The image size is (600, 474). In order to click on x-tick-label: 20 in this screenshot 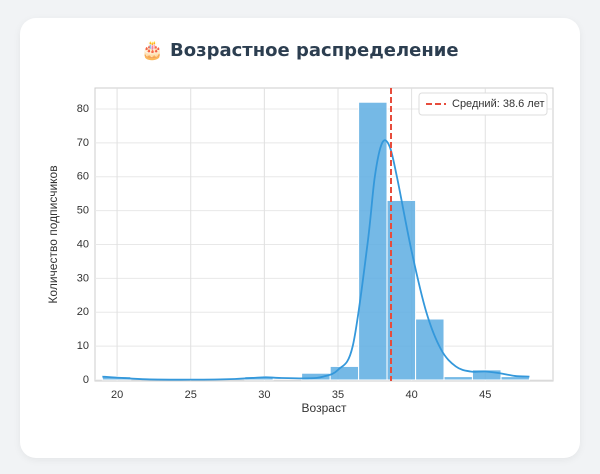, I will do `click(117, 395)`.